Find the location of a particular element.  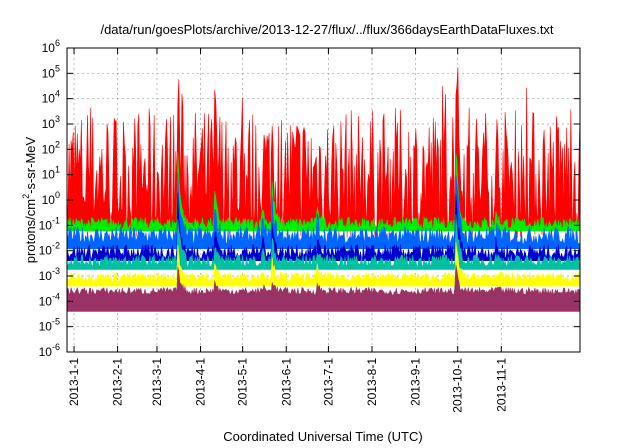

y-tick-label: 10⁻⁴ is located at coordinates (49, 299).